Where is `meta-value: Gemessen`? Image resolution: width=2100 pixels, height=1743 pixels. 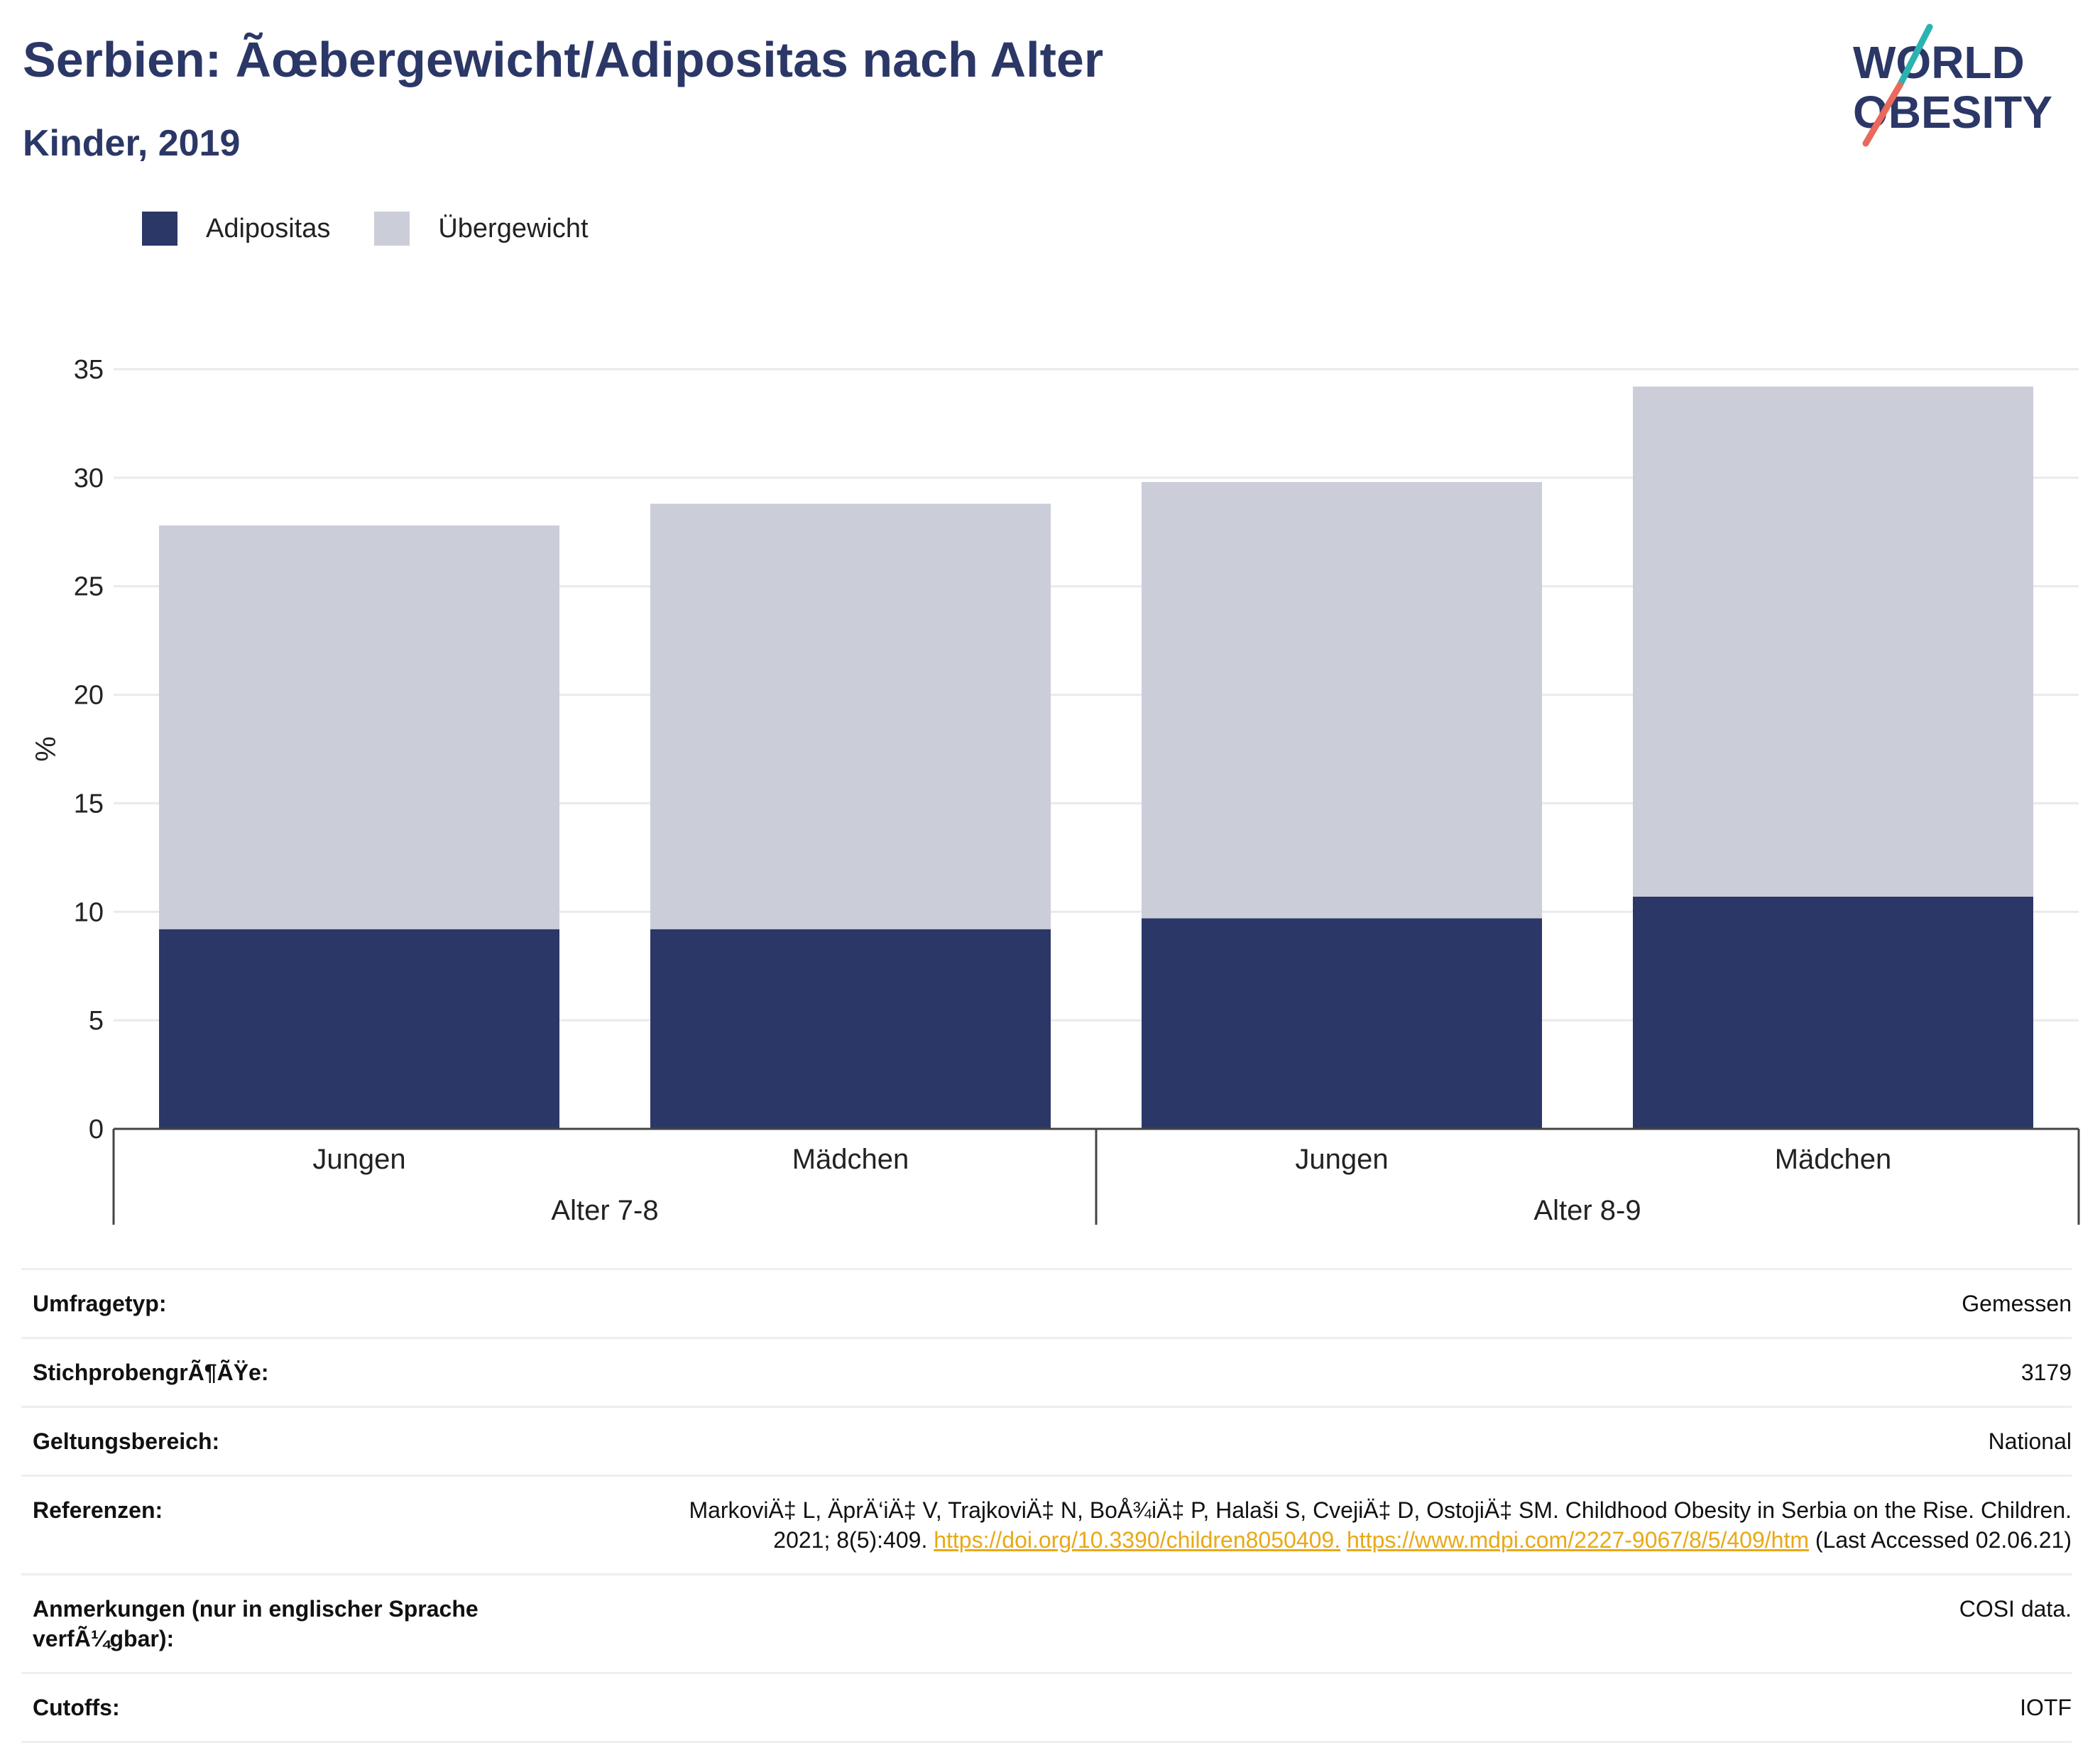
meta-value: Gemessen is located at coordinates (2017, 1303).